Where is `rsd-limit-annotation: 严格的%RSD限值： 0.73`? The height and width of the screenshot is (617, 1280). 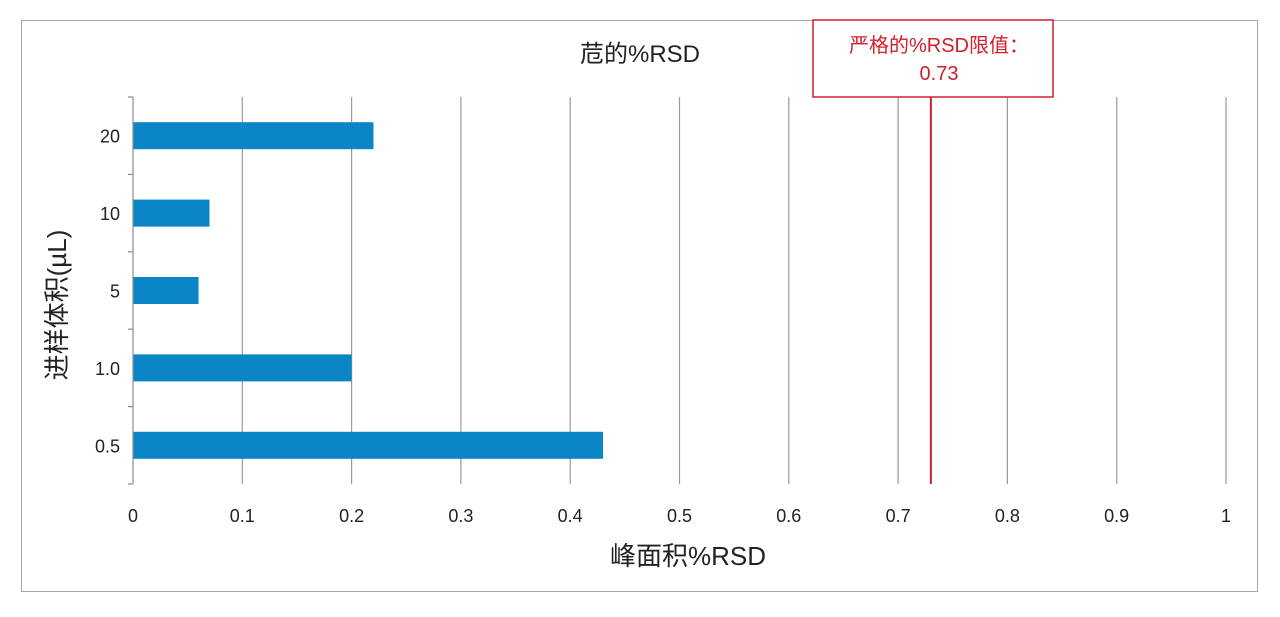
rsd-limit-annotation: 严格的%RSD限值： 0.73 is located at coordinates (933, 251).